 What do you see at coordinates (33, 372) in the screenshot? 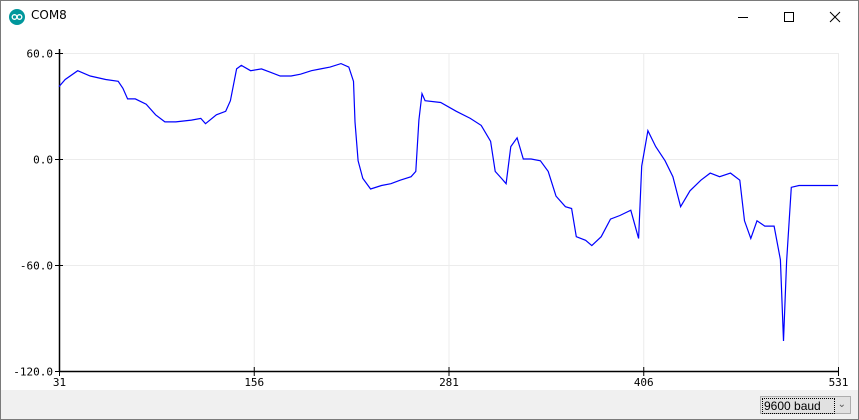
I see `y-tick-label: -120.0` at bounding box center [33, 372].